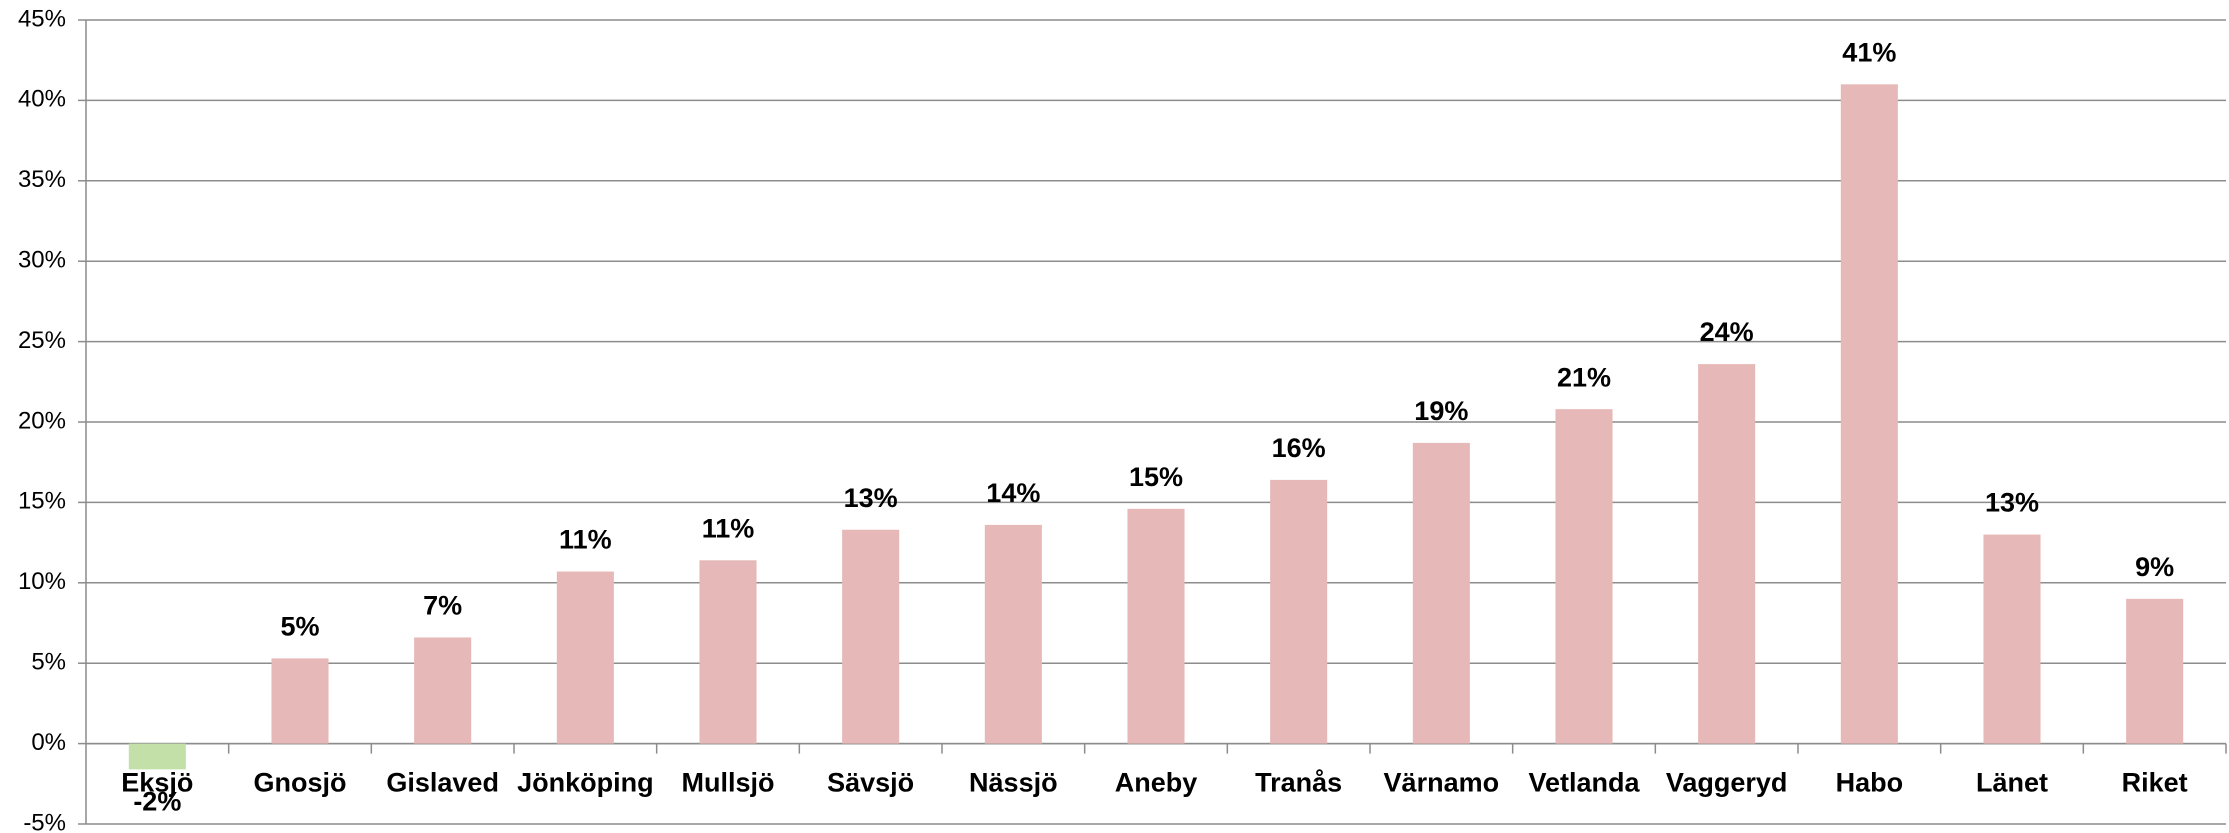  I want to click on x-tick-label: Mullsjö, so click(728, 783).